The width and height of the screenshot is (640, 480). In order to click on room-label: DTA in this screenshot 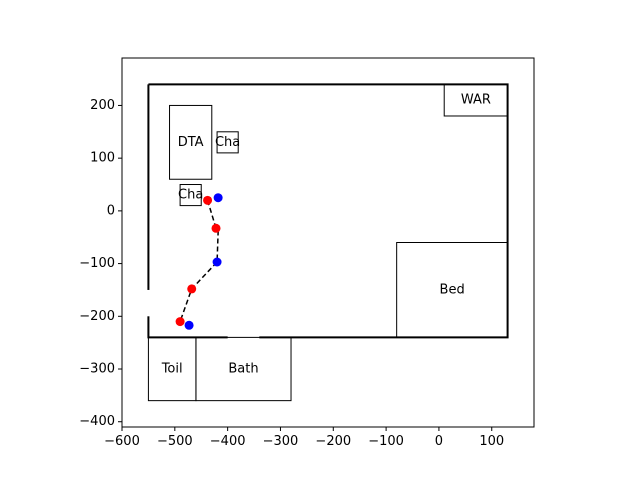, I will do `click(191, 142)`.